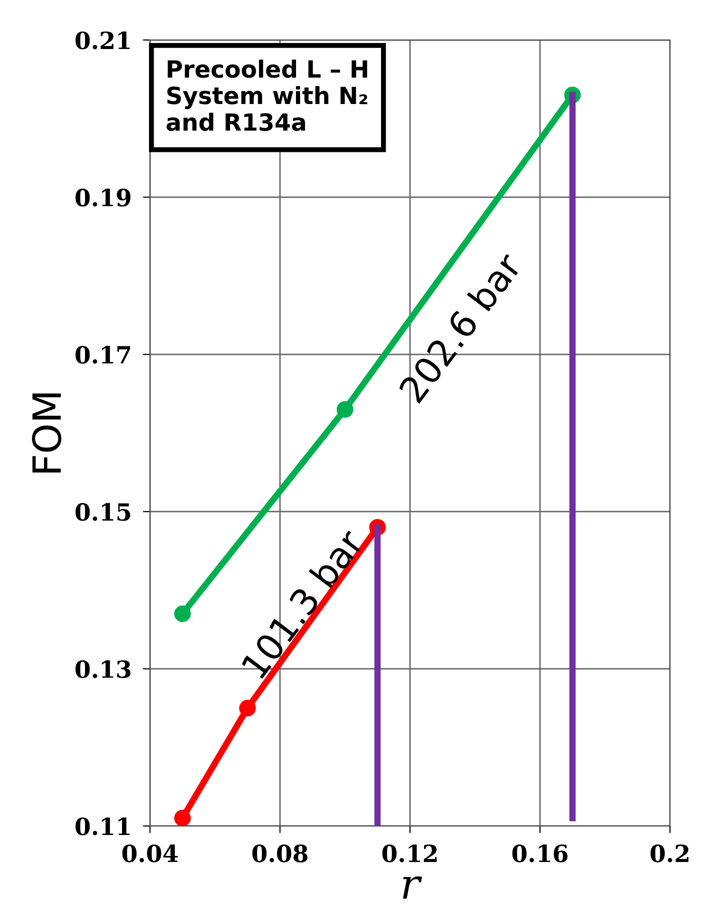 Image resolution: width=717 pixels, height=922 pixels. I want to click on y-tick-label: 0.21, so click(103, 40).